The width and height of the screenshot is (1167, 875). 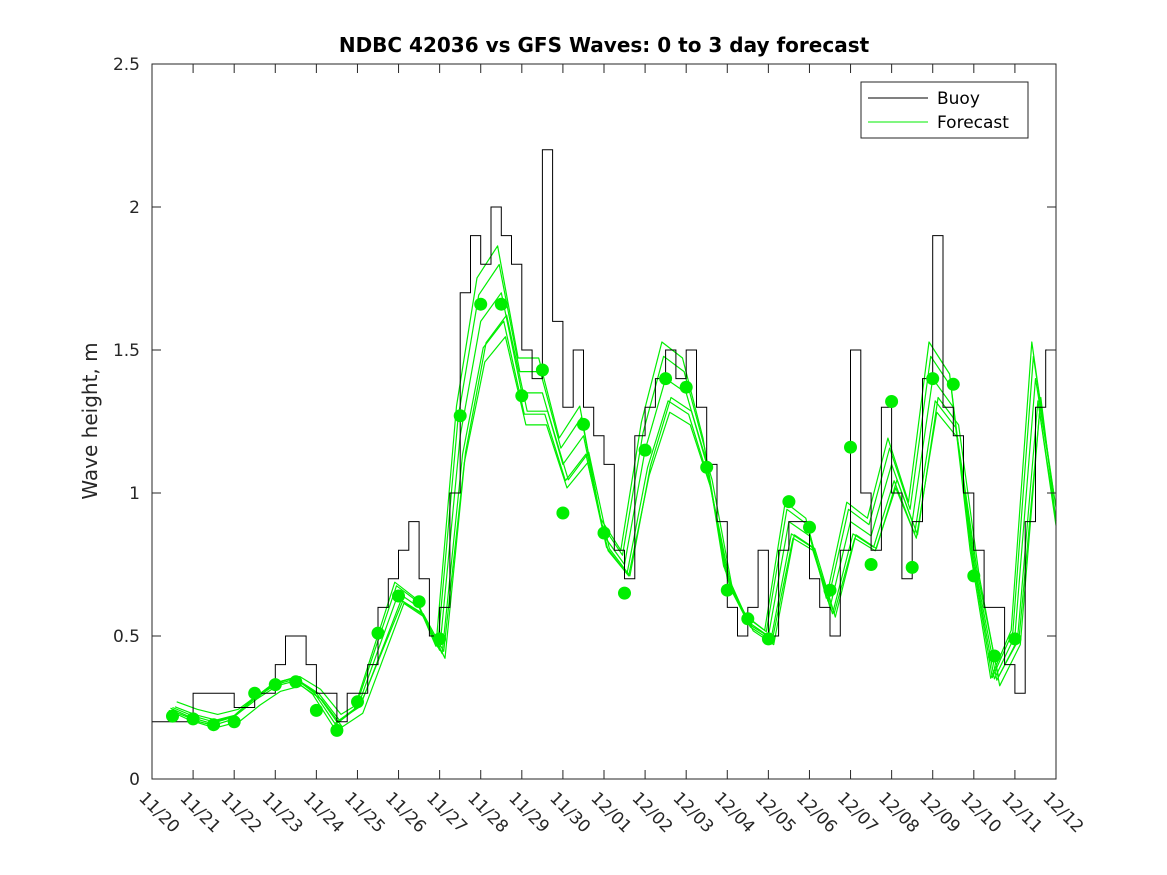 I want to click on y-tick-label: 2, so click(x=134, y=208).